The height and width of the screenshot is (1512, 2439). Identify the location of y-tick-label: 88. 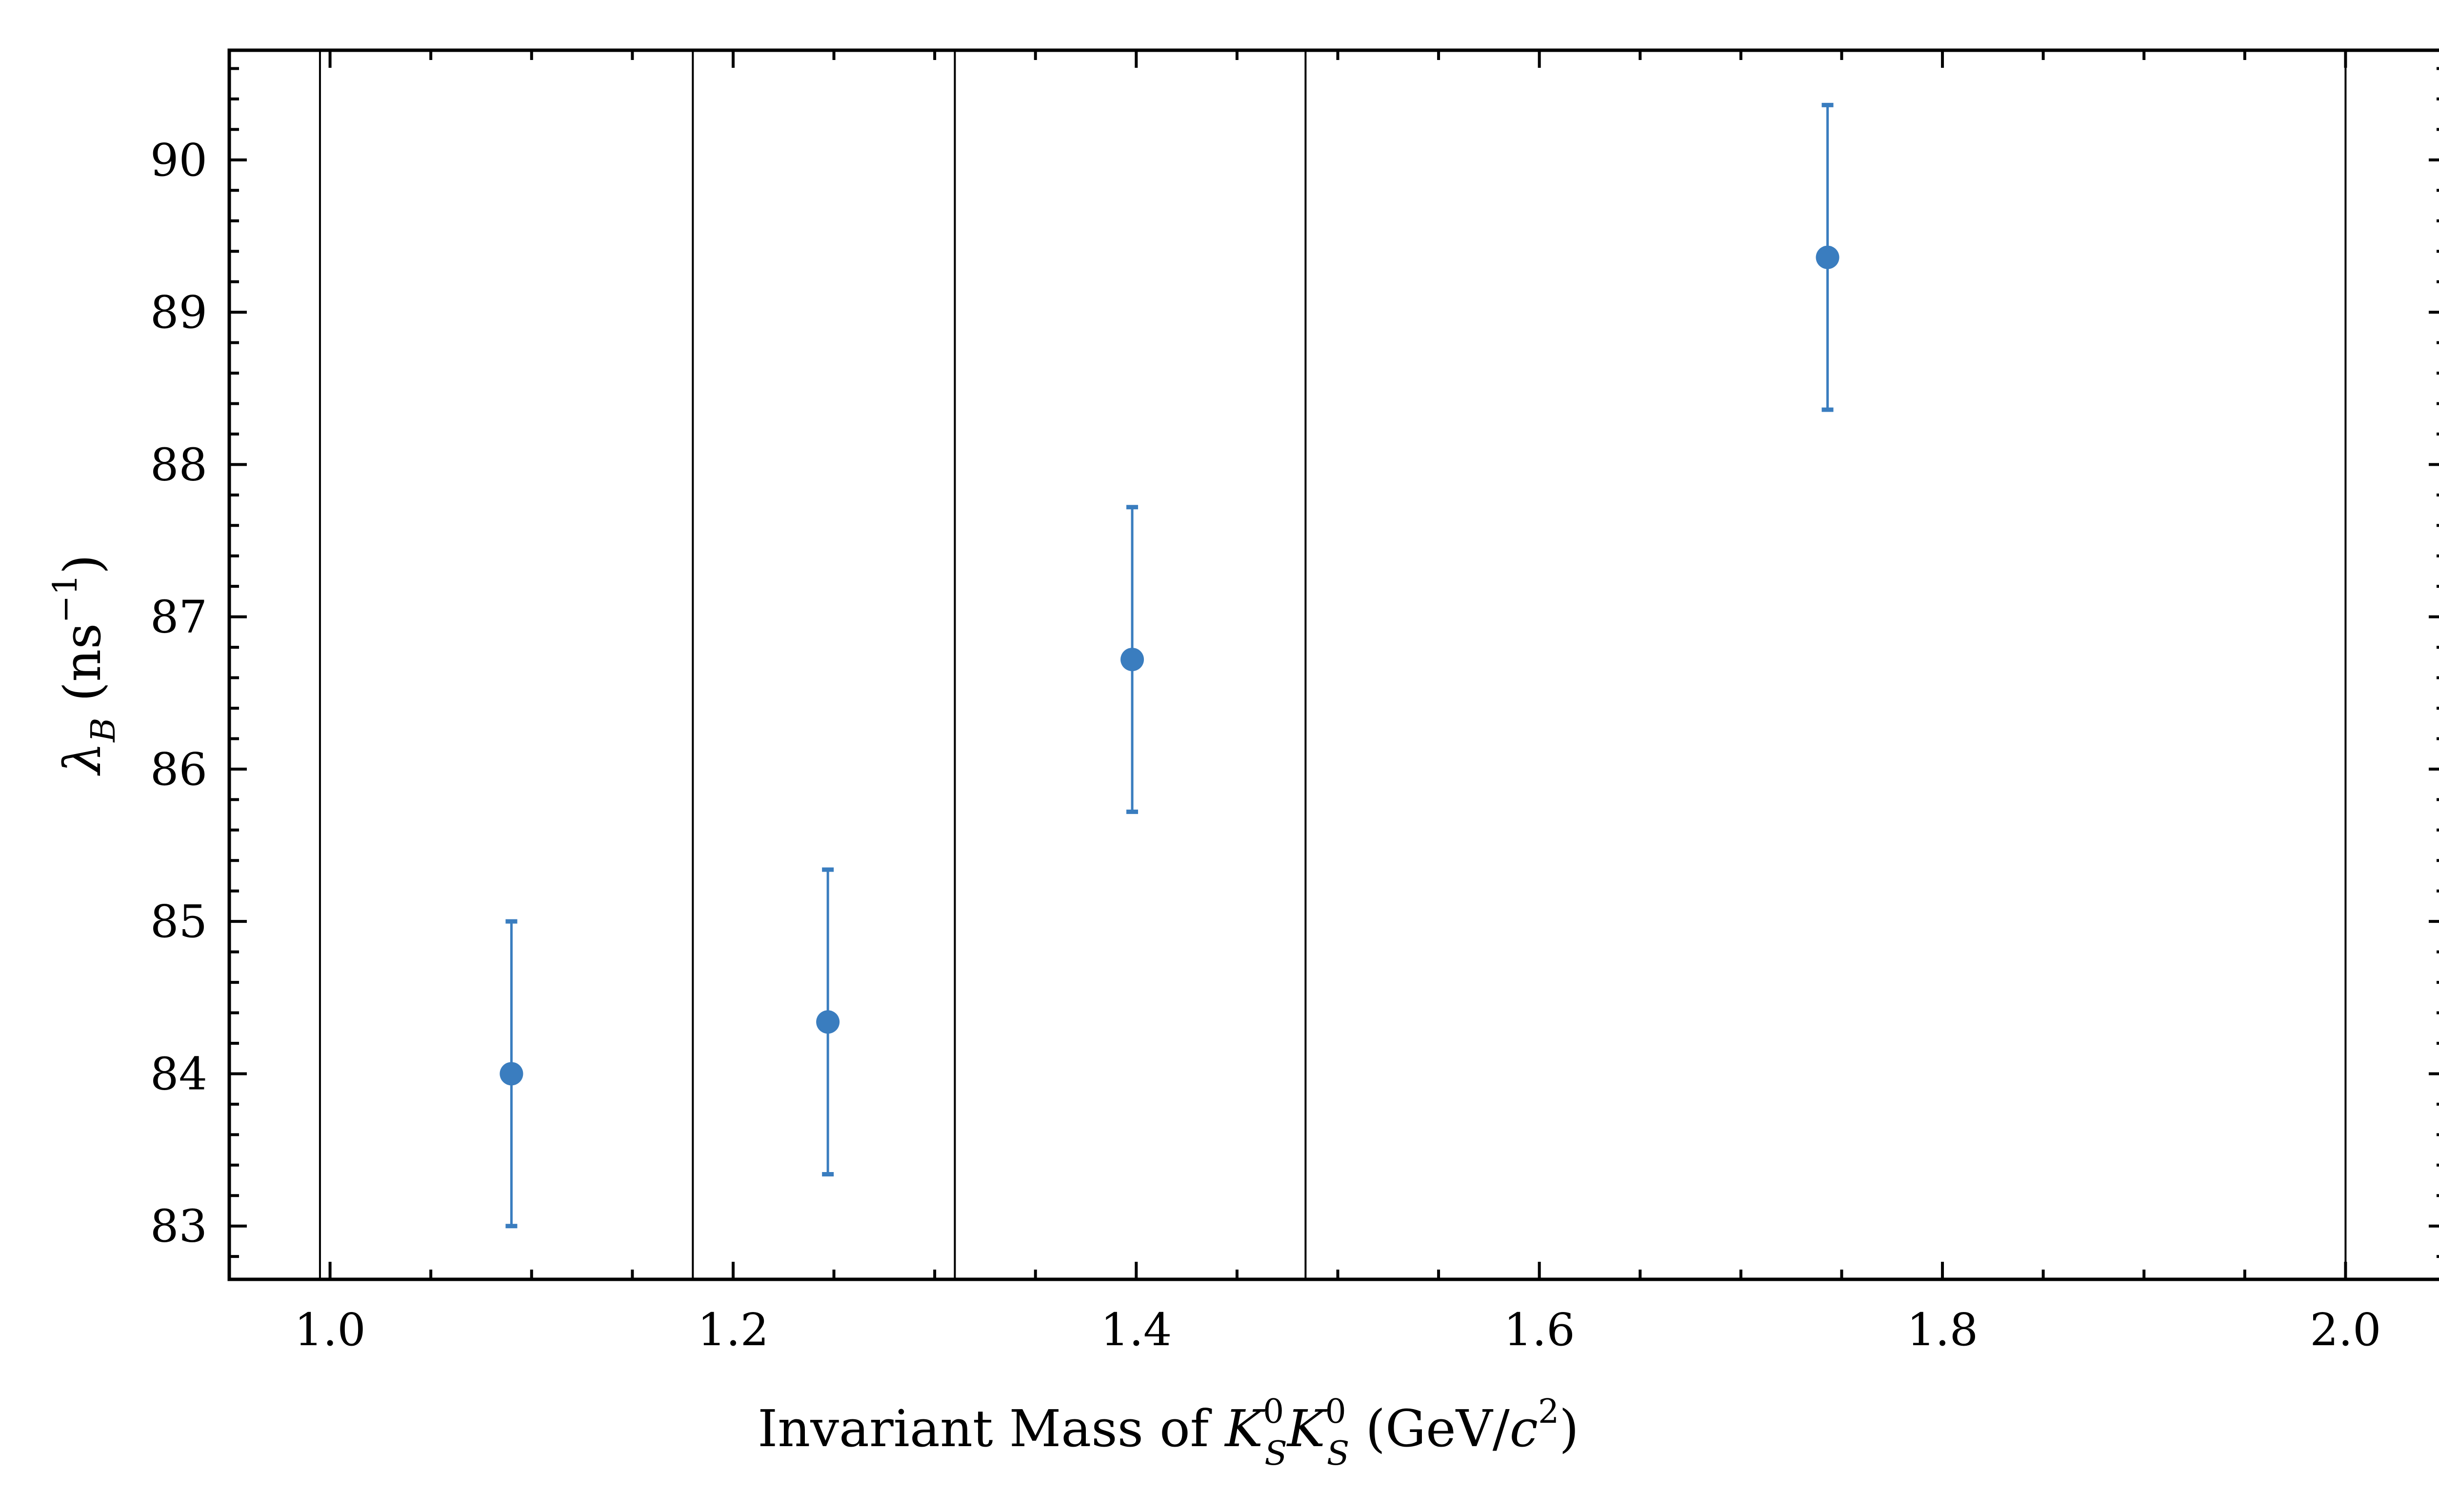
(179, 464).